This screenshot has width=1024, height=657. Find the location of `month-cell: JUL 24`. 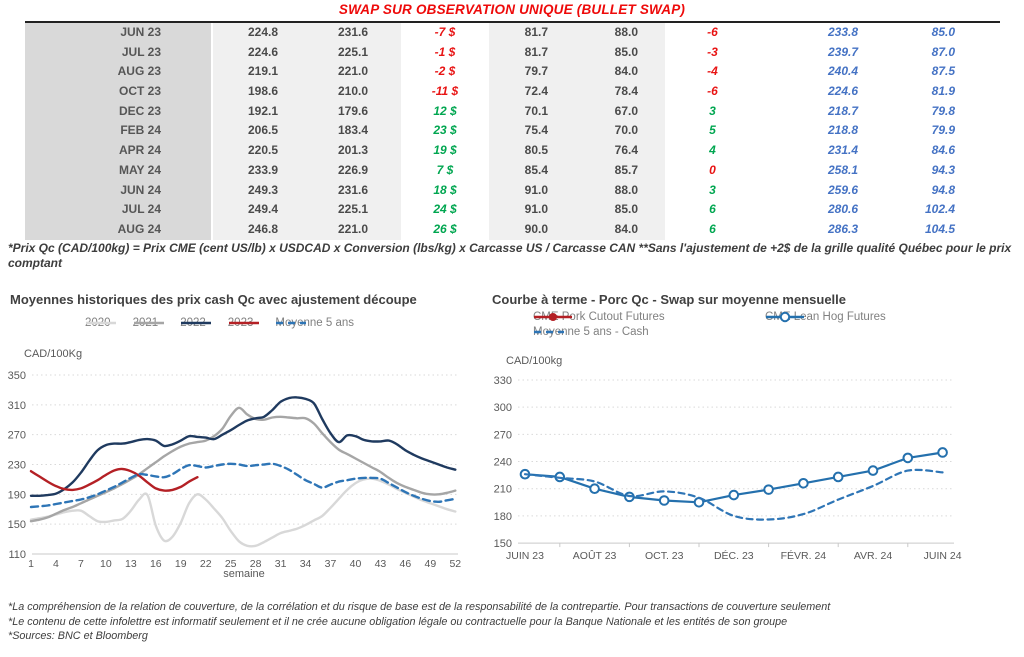

month-cell: JUL 24 is located at coordinates (119, 210).